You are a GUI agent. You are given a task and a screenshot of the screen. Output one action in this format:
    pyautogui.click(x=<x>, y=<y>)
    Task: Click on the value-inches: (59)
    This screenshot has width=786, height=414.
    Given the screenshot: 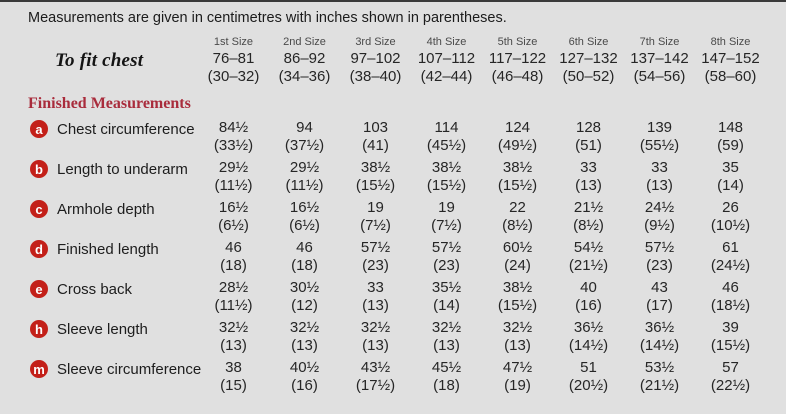 What is the action you would take?
    pyautogui.click(x=730, y=145)
    